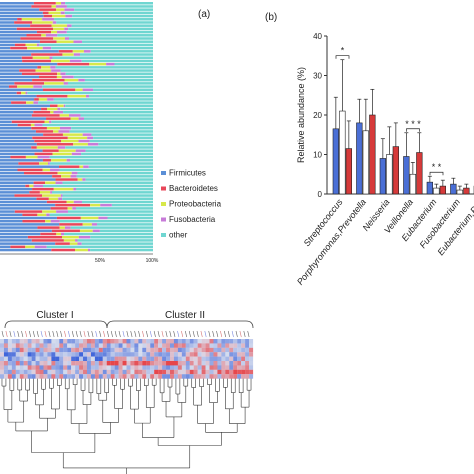 The width and height of the screenshot is (474, 474). I want to click on legend-label: Fusobacteria, so click(192, 219).